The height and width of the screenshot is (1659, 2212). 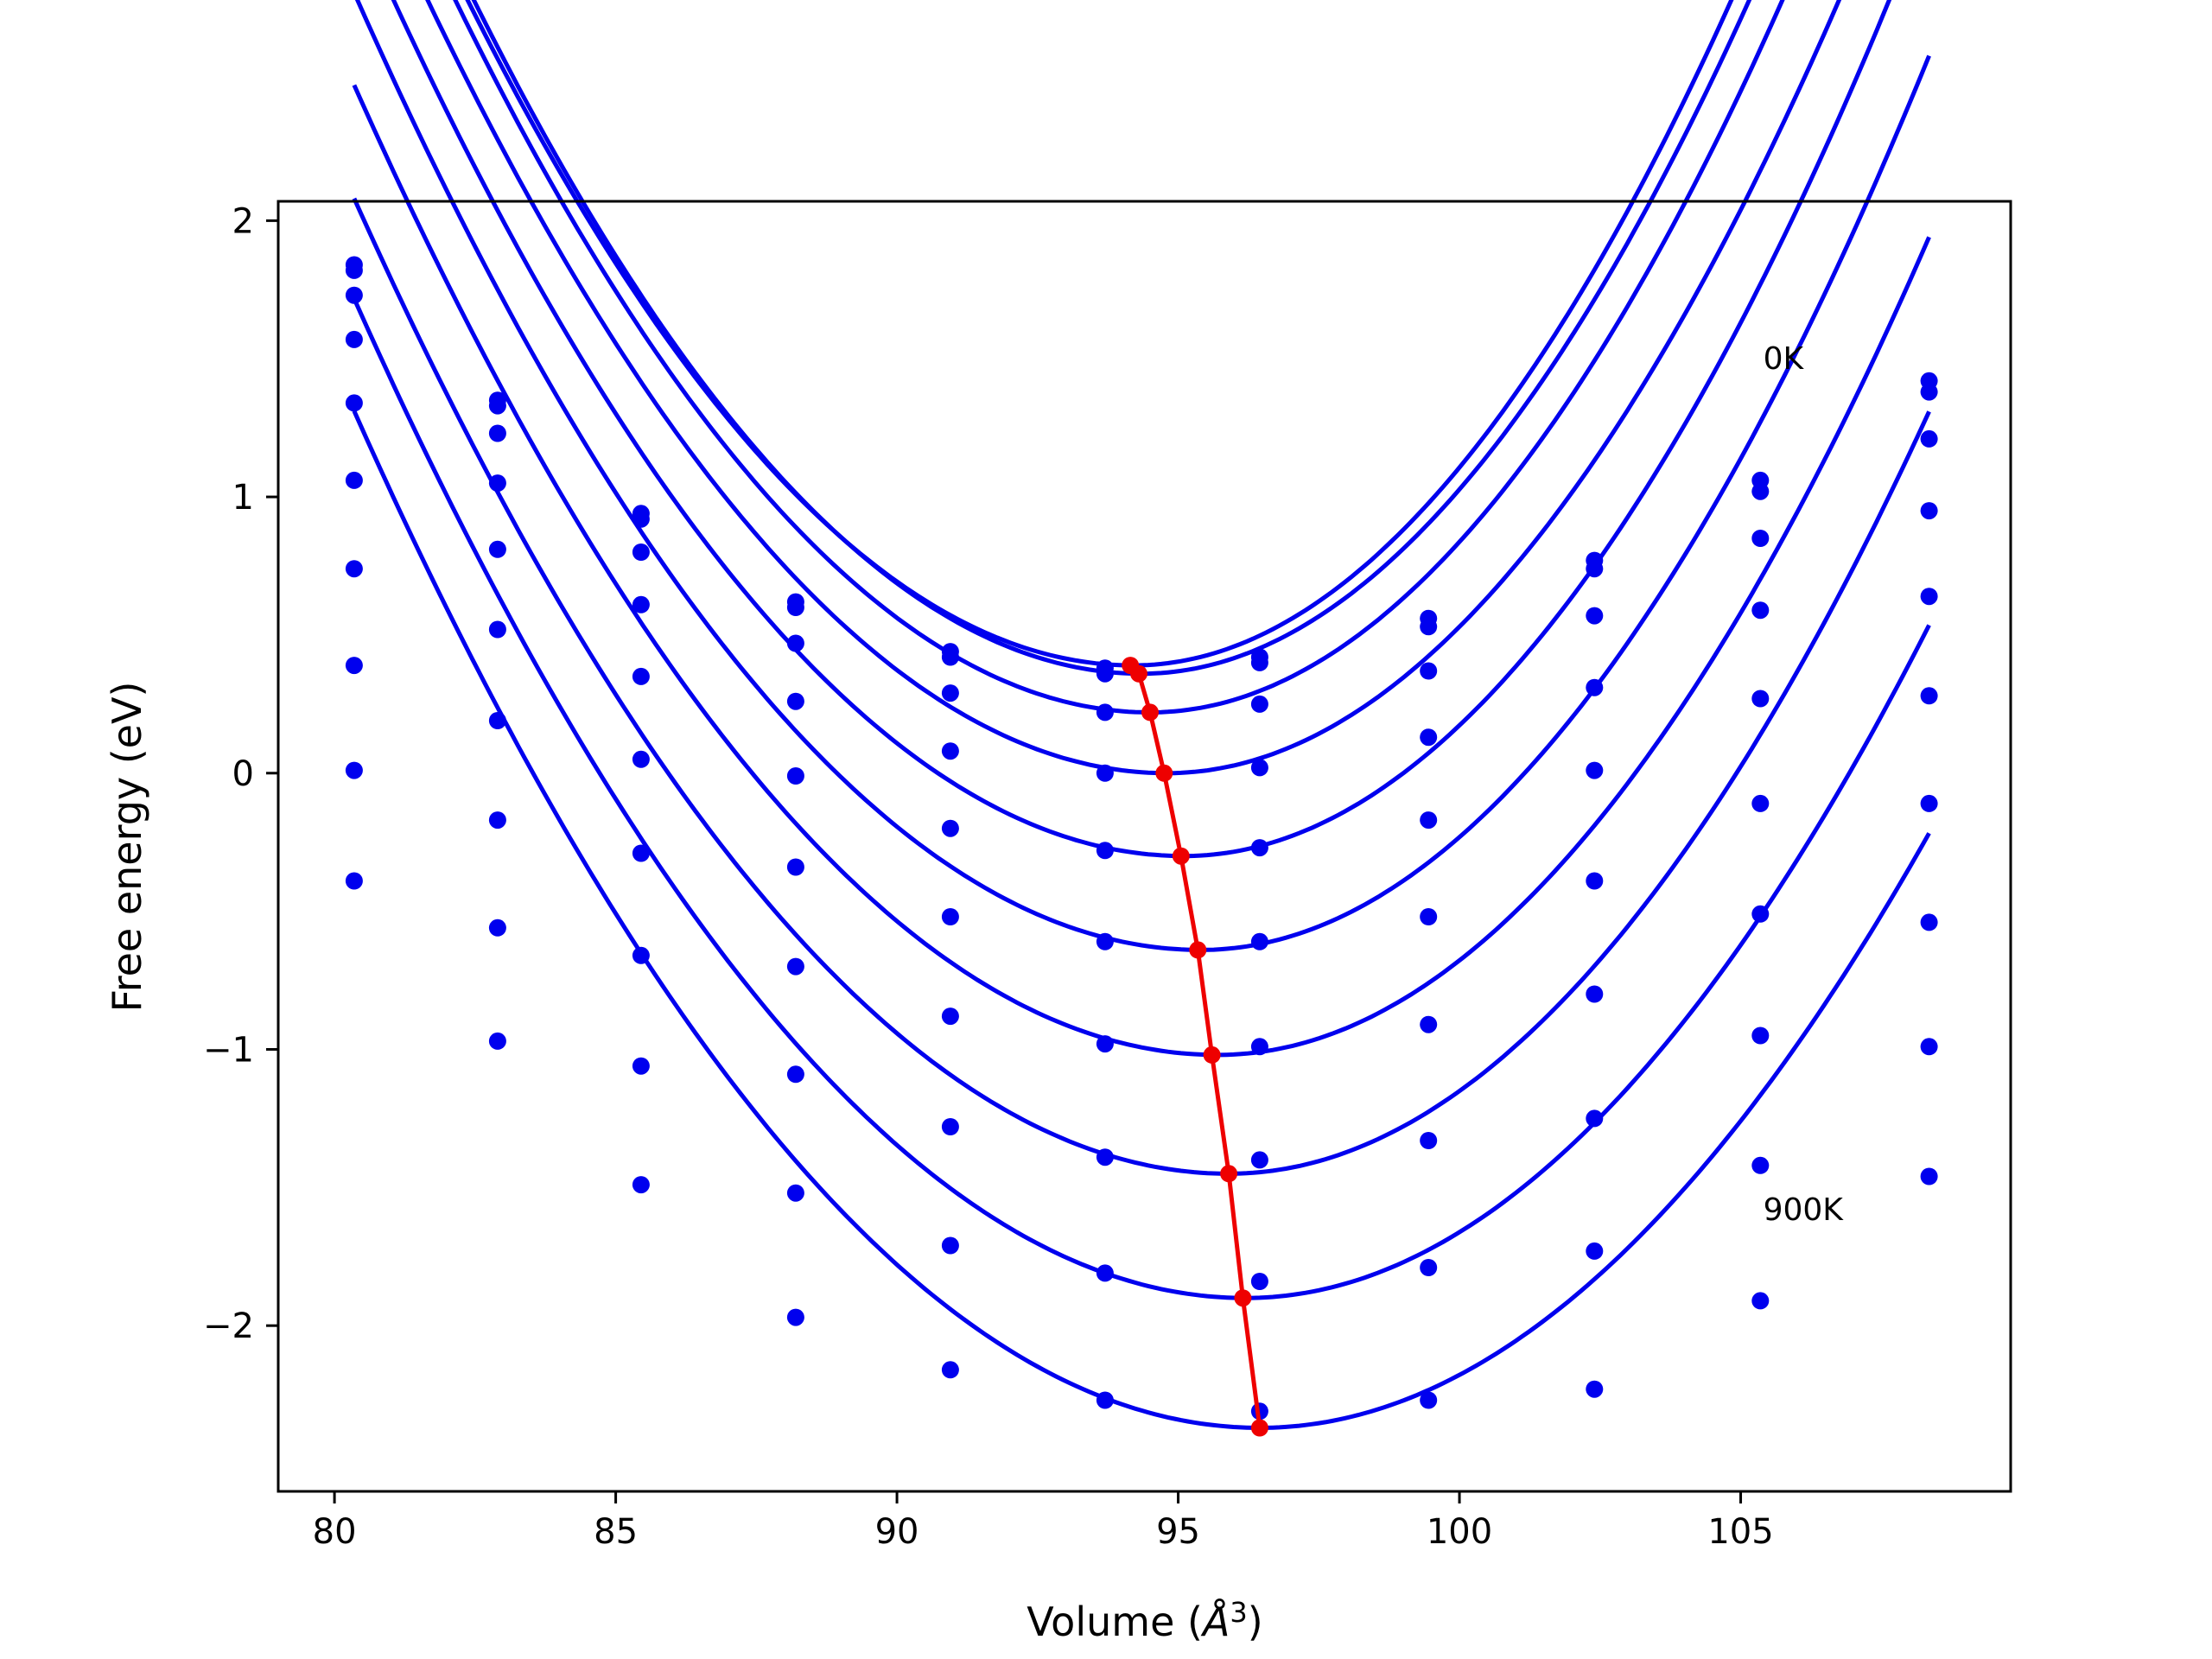 What do you see at coordinates (229, 1326) in the screenshot?
I see `y-tick-label: −2` at bounding box center [229, 1326].